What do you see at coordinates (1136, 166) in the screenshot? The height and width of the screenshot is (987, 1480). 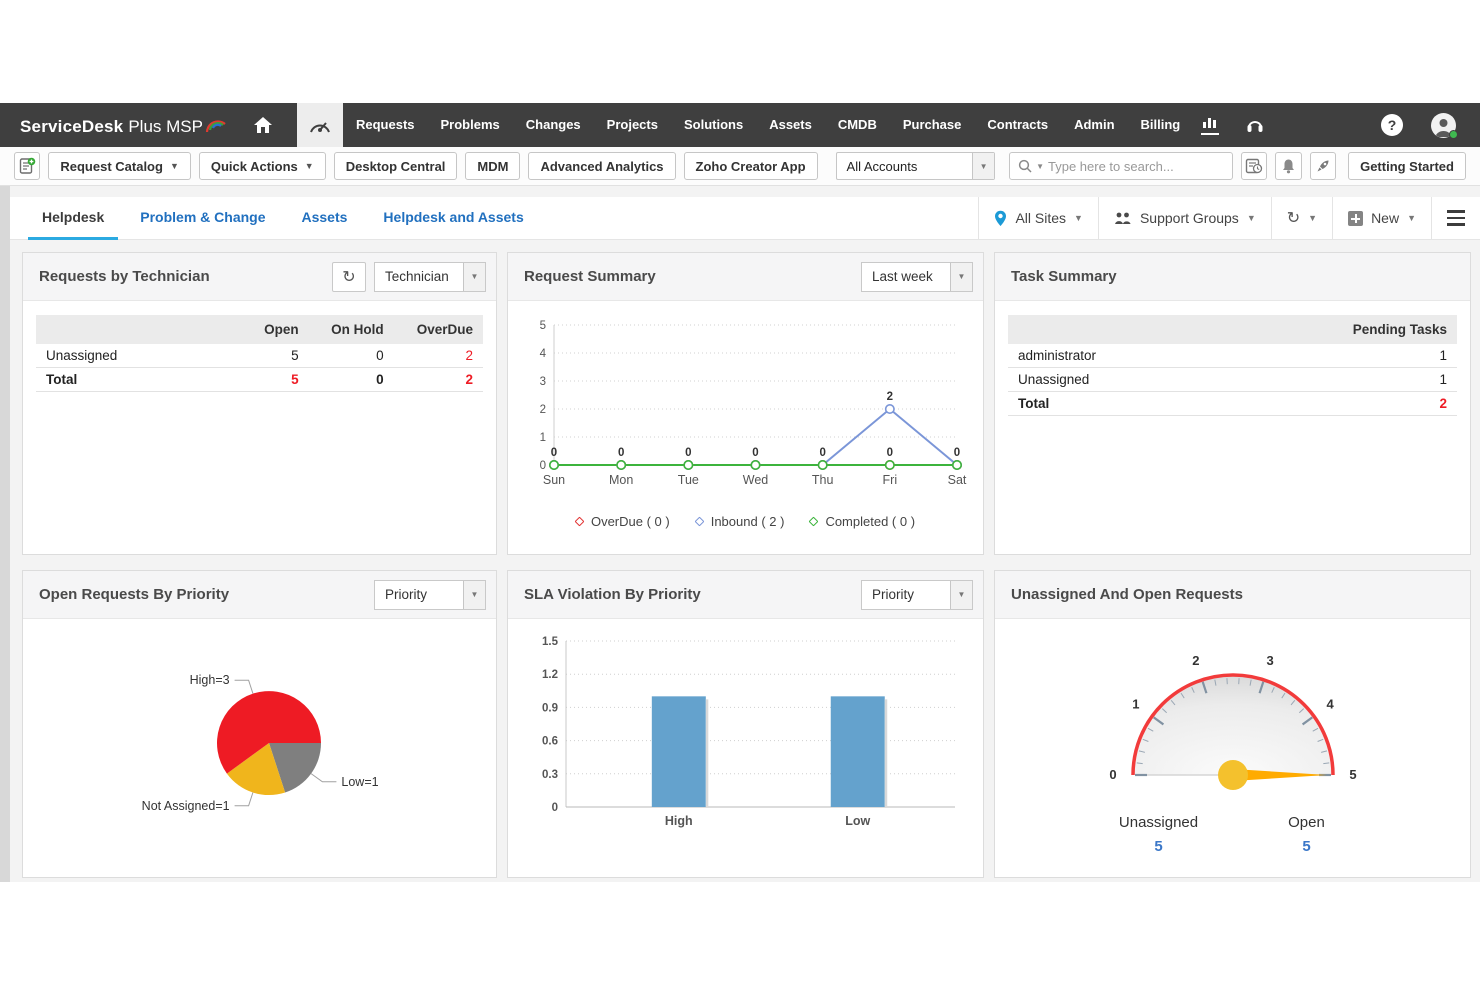 I see `search-input` at bounding box center [1136, 166].